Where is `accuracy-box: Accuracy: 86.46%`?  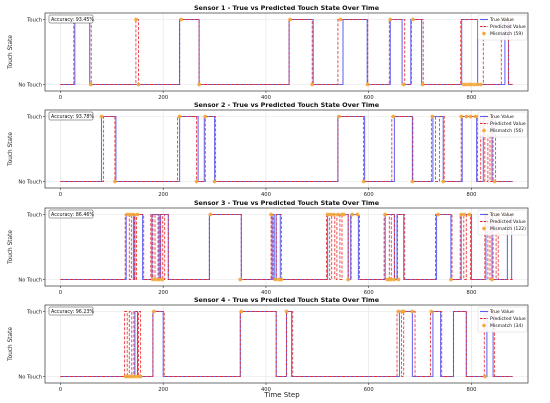 accuracy-box: Accuracy: 86.46% is located at coordinates (71, 214).